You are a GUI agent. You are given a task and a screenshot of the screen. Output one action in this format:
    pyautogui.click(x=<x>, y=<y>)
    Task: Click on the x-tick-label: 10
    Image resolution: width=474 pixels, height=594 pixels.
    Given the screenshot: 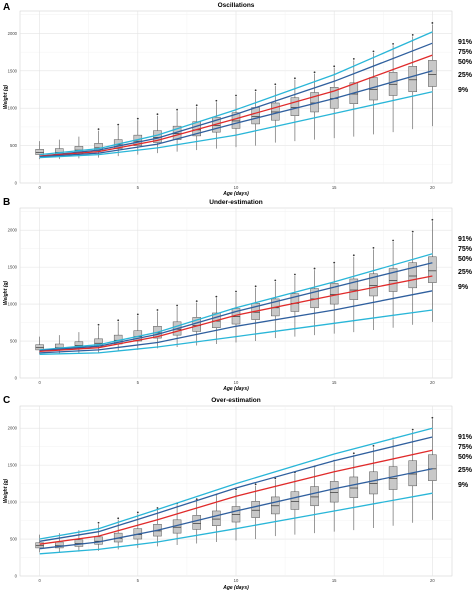 What is the action you would take?
    pyautogui.click(x=236, y=187)
    